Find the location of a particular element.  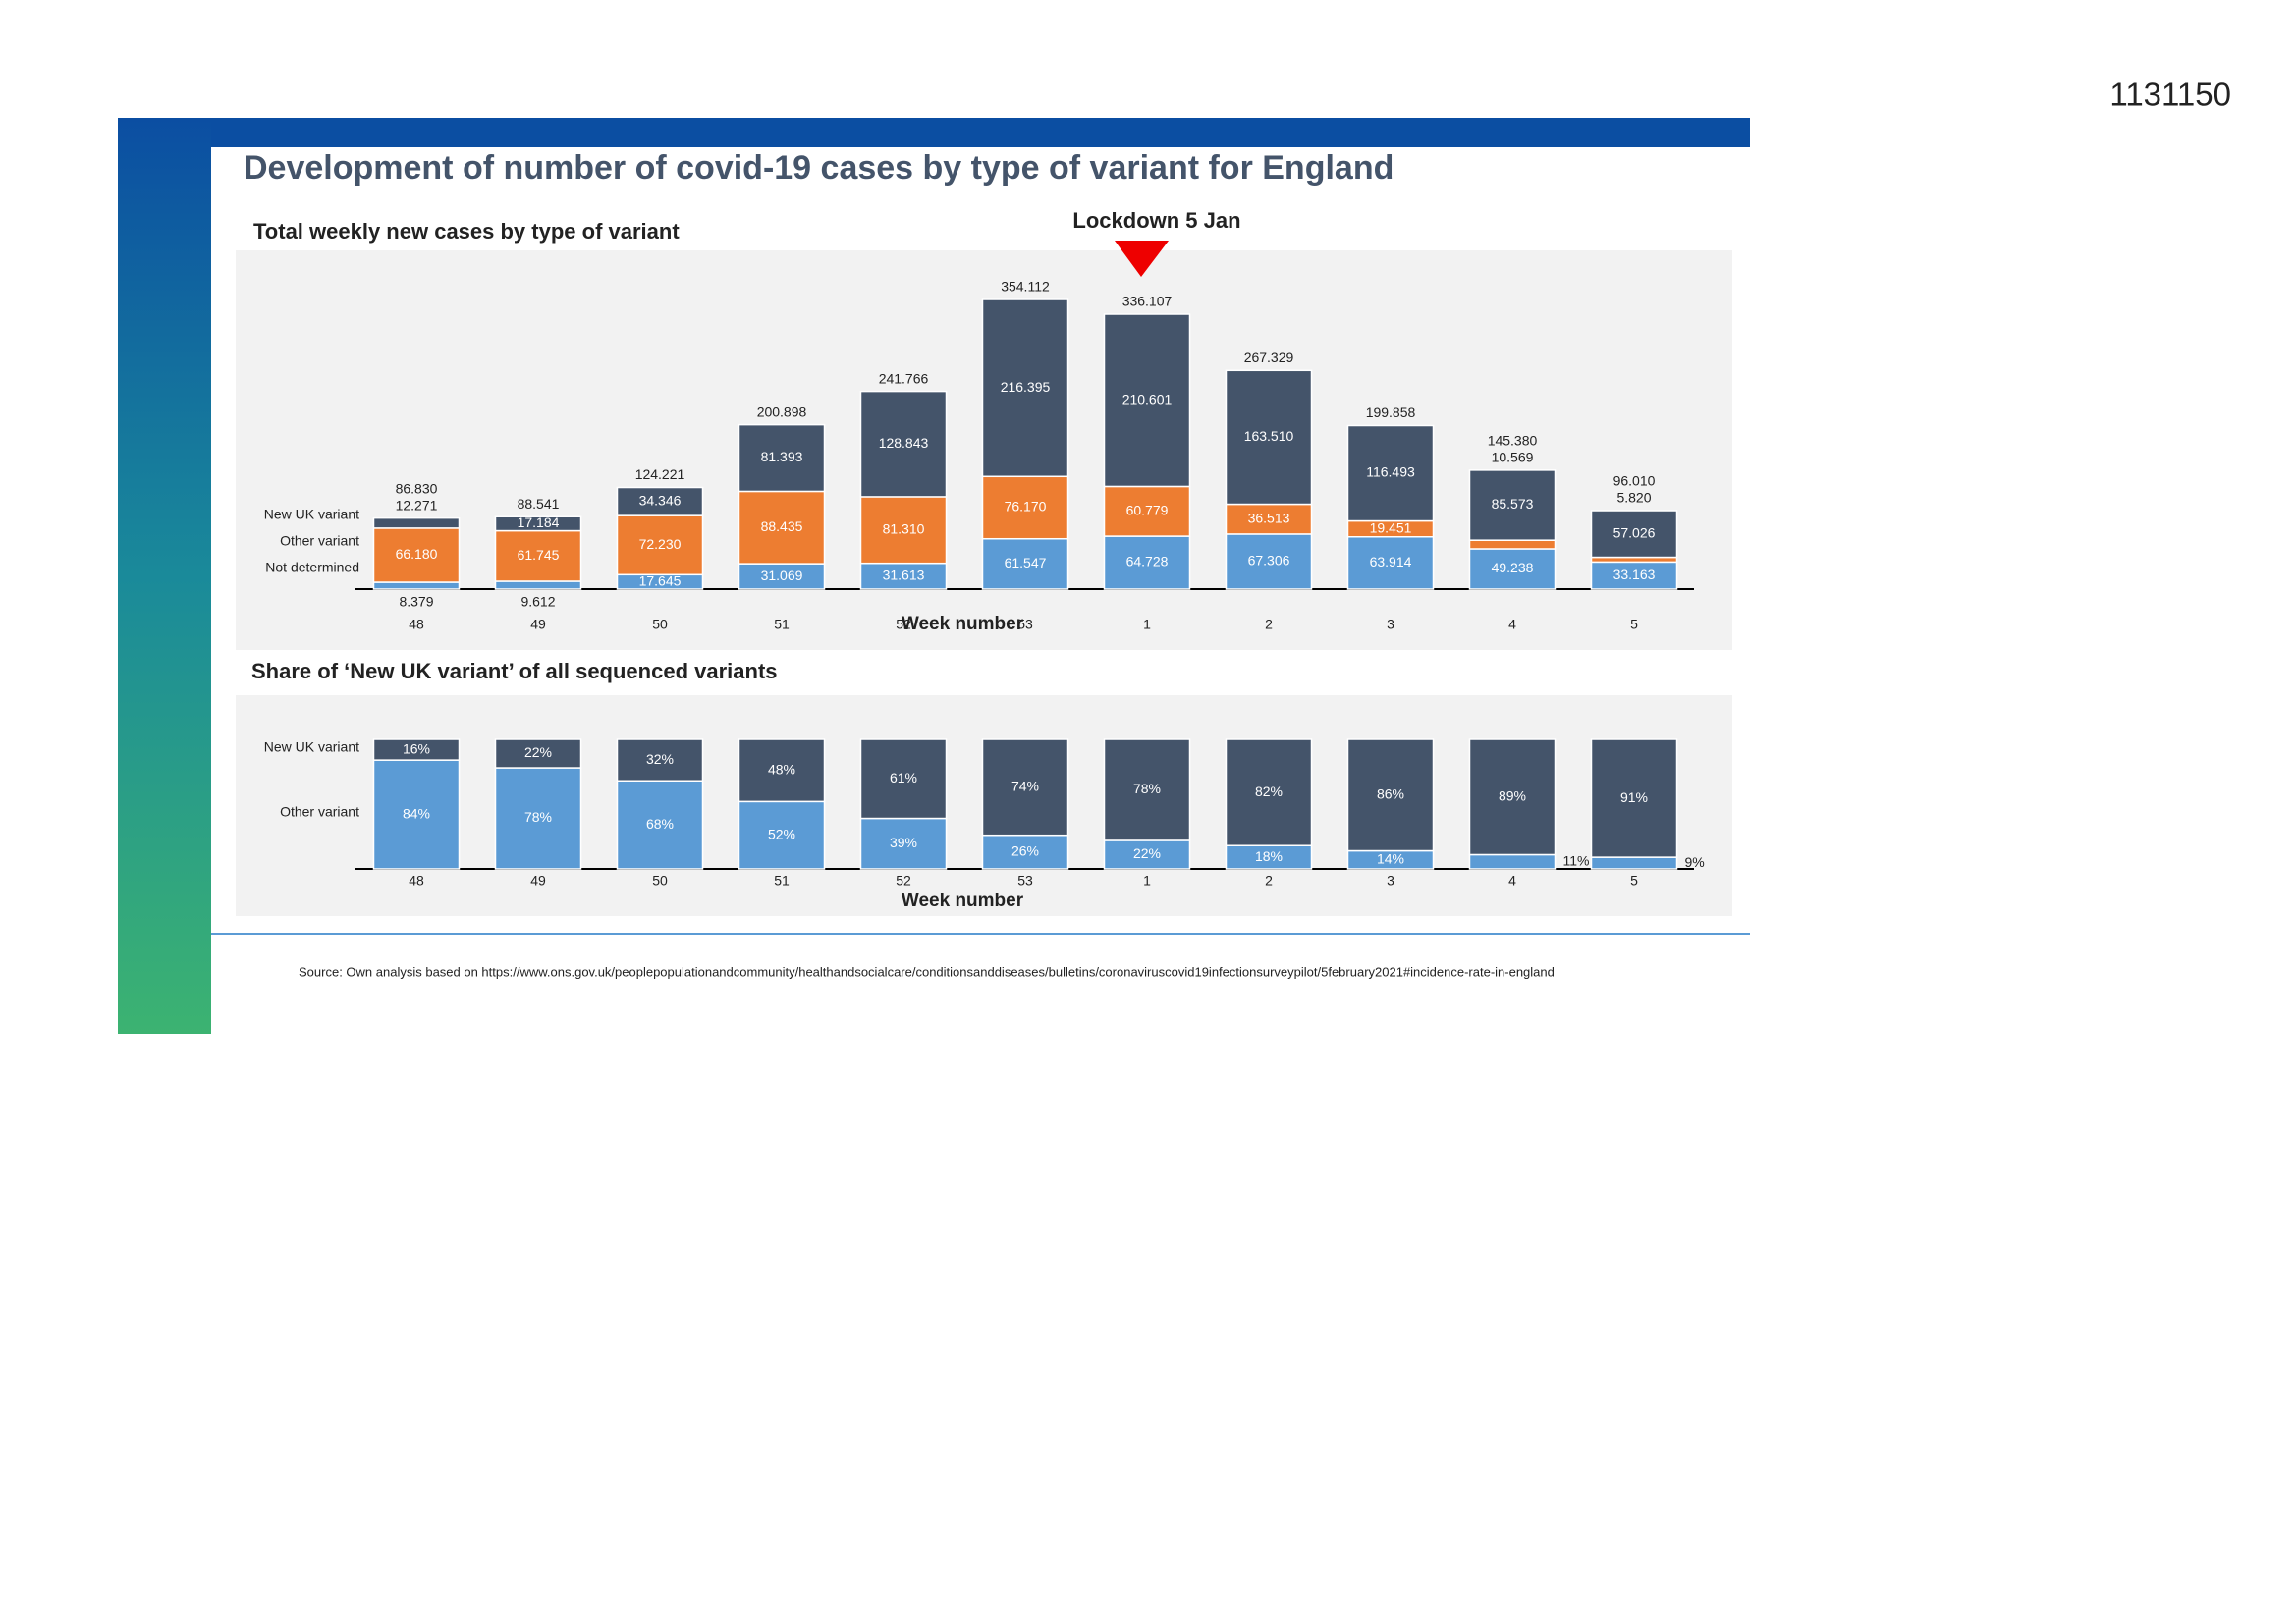

annotation-arrow is located at coordinates (1142, 259).